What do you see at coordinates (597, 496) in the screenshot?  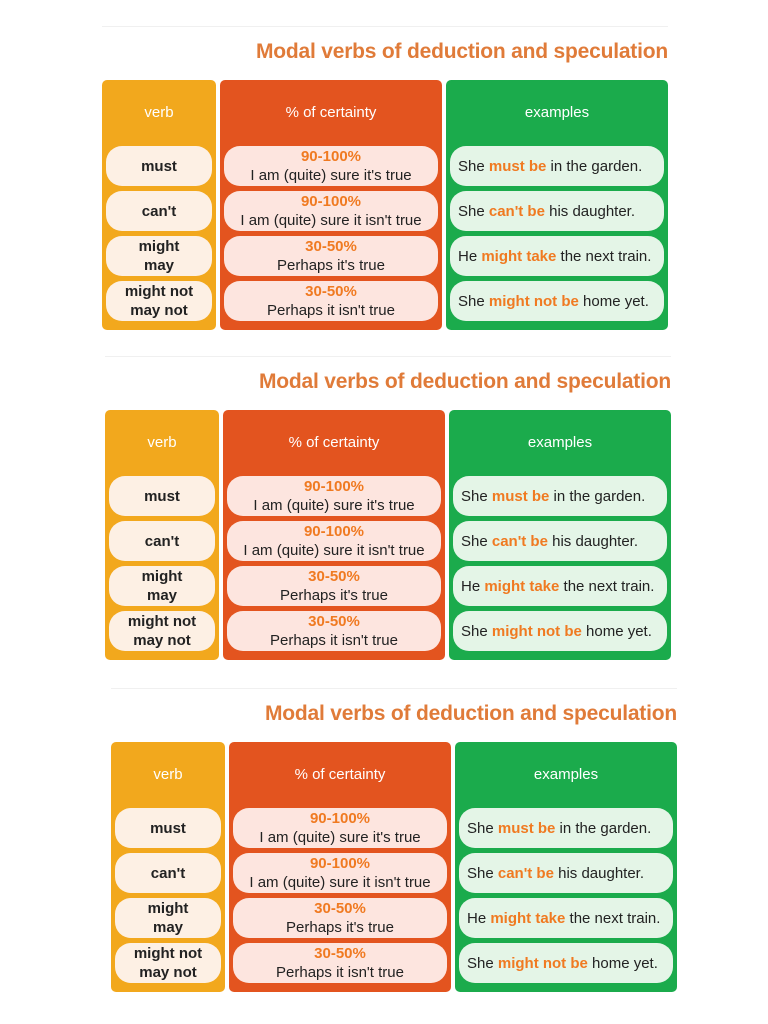 I see `example-text: in the garden.` at bounding box center [597, 496].